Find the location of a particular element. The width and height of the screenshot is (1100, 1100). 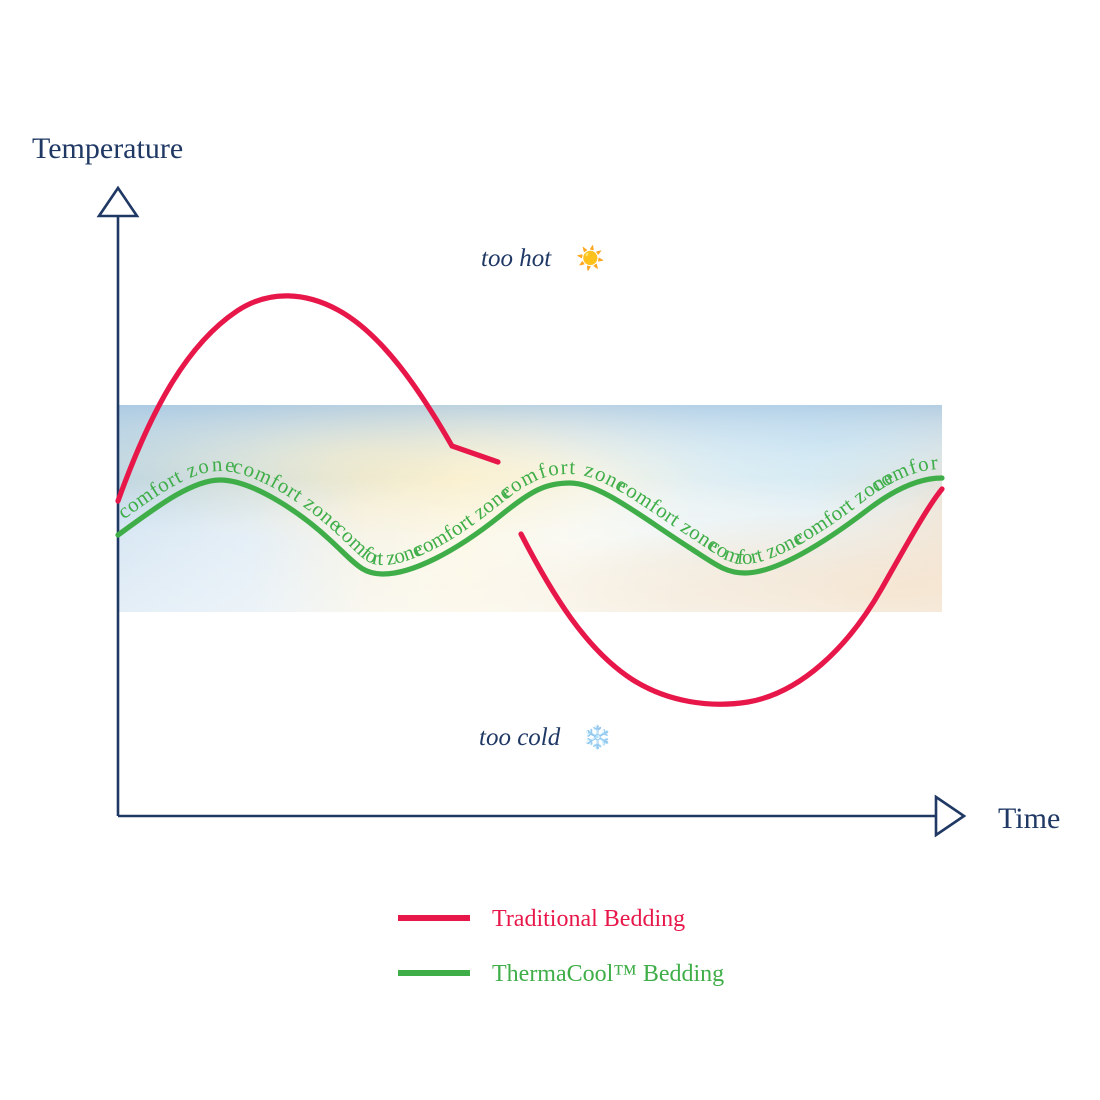

y-axis-arrowhead is located at coordinates (118, 201).